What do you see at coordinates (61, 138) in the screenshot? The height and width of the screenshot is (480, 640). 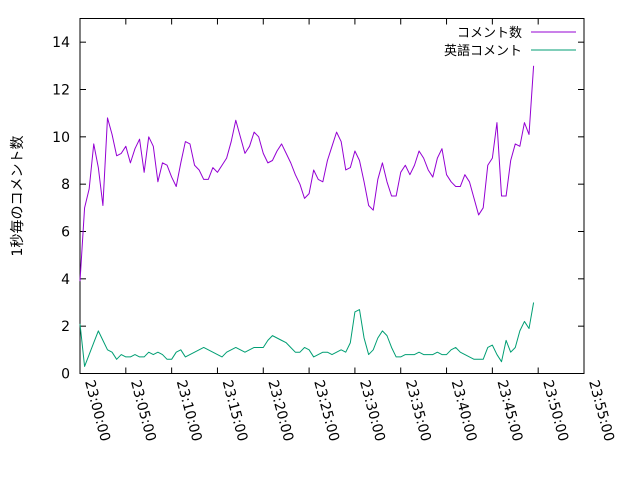 I see `y-tick-label: 10` at bounding box center [61, 138].